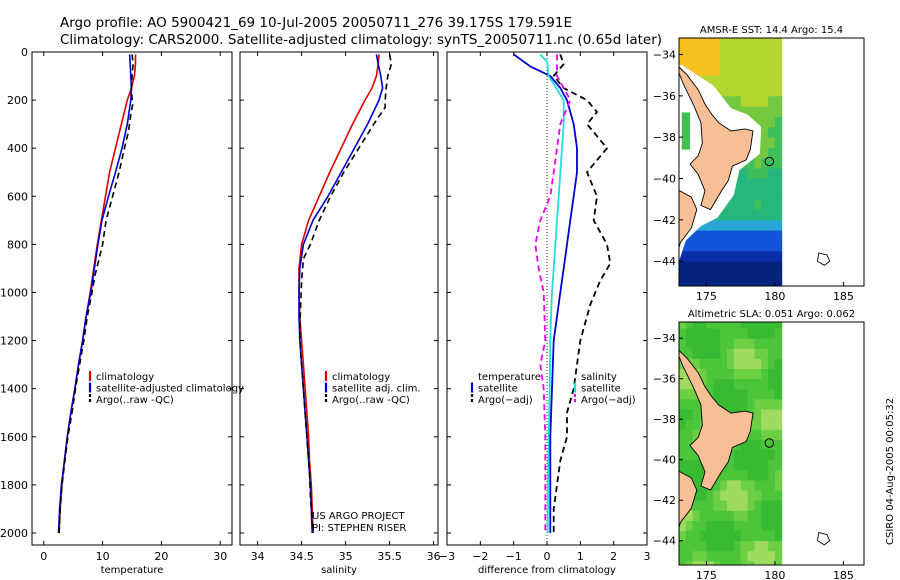  I want to click on salinity-xaxis-label: salinity, so click(339, 570).